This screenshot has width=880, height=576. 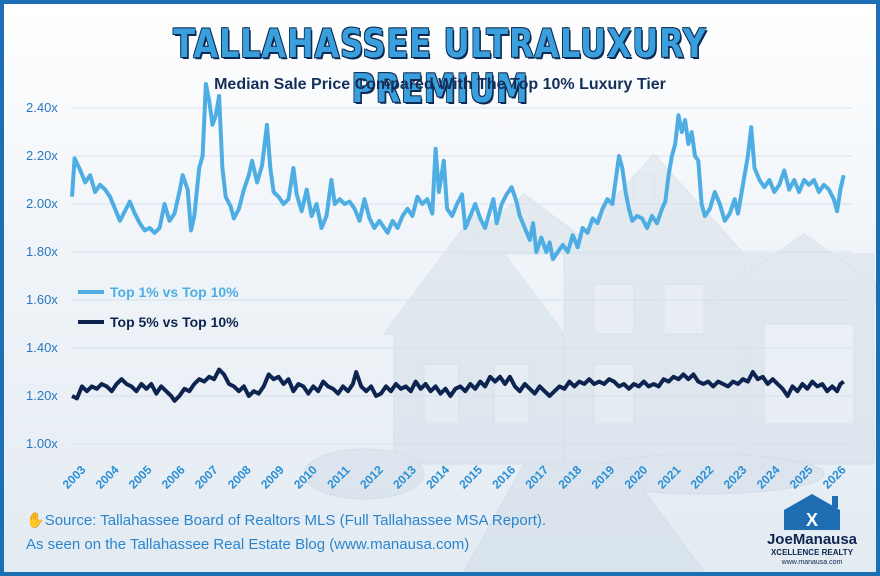 What do you see at coordinates (735, 477) in the screenshot?
I see `x-tick-label: 2023` at bounding box center [735, 477].